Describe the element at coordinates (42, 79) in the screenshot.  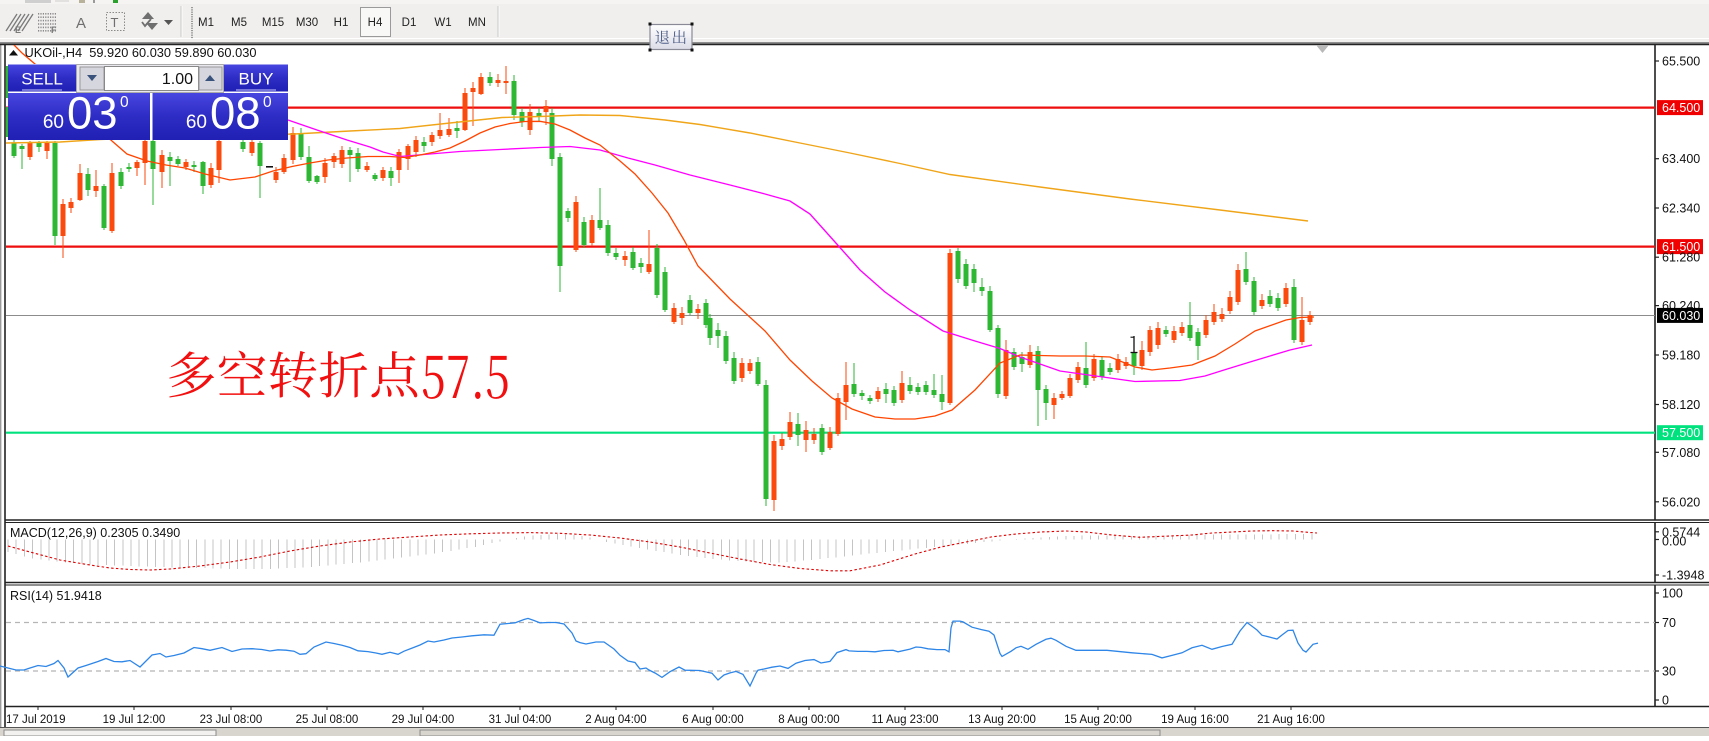
I see `svg-text: SELL` at that location.